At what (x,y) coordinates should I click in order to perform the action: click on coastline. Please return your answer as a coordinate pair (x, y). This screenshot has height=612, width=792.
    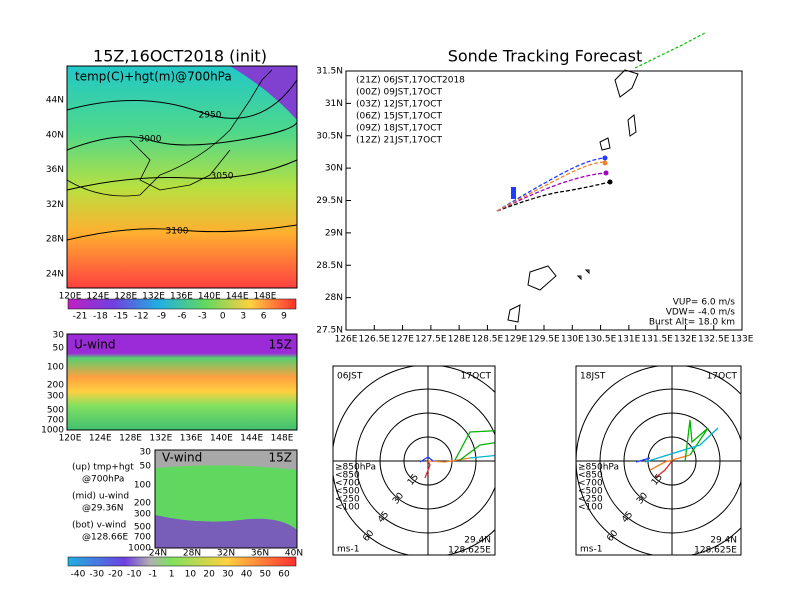
    Looking at the image, I should click on (573, 196).